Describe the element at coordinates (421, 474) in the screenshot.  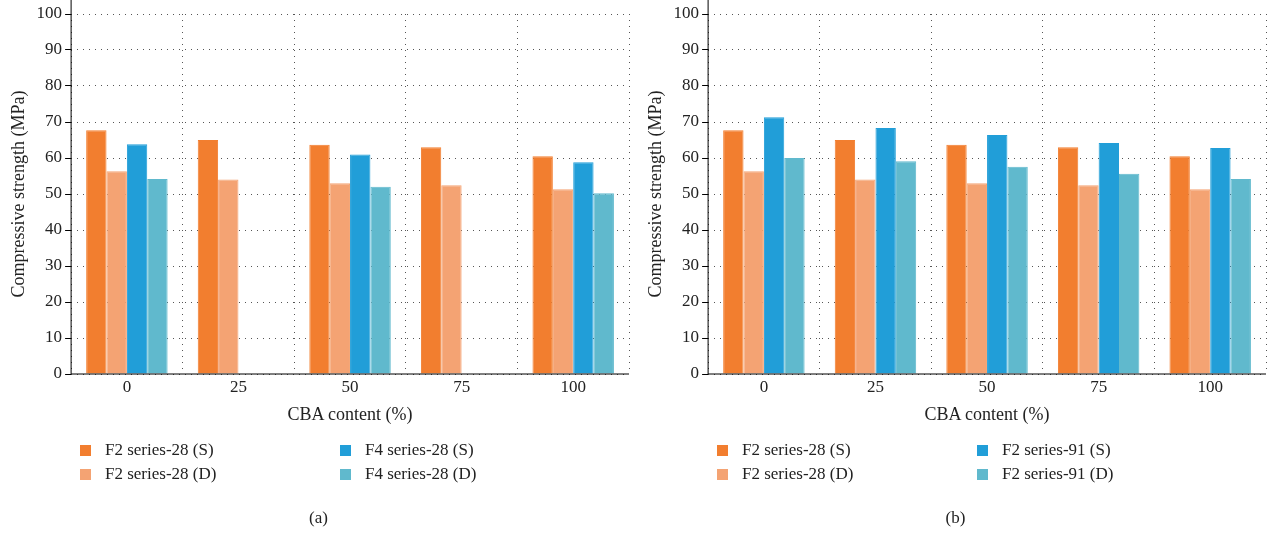
I see `legend-label: F4 series-28 (D)` at that location.